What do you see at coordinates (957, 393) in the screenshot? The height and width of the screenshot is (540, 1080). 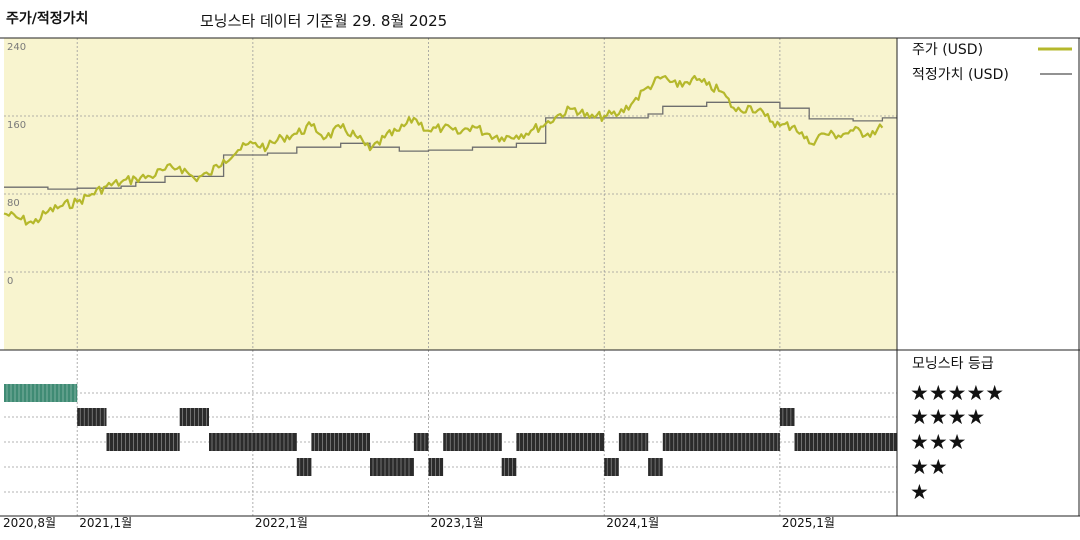 I see `rating-row-label: ★★★★★` at bounding box center [957, 393].